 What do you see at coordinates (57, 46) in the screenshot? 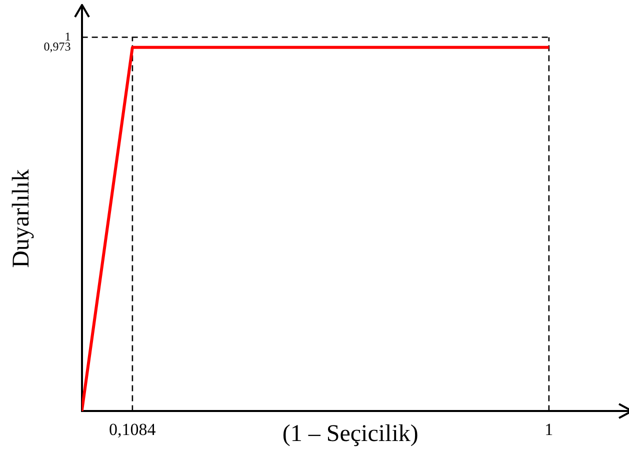
I see `y-tick-label: 0,973` at bounding box center [57, 46].